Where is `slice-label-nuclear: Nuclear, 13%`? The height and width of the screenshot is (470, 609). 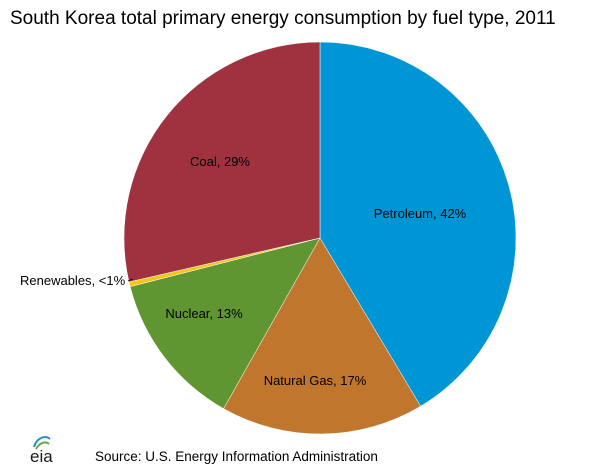
slice-label-nuclear: Nuclear, 13% is located at coordinates (204, 313).